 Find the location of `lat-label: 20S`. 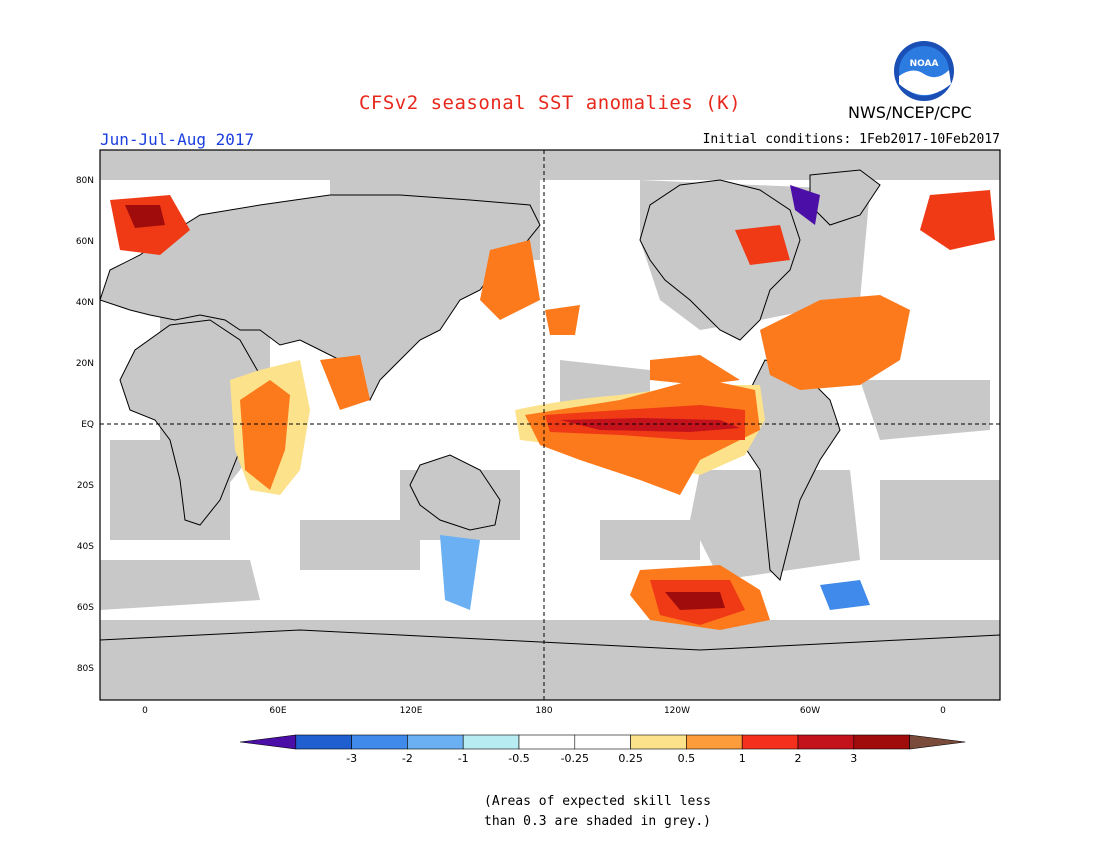

lat-label: 20S is located at coordinates (85, 486).